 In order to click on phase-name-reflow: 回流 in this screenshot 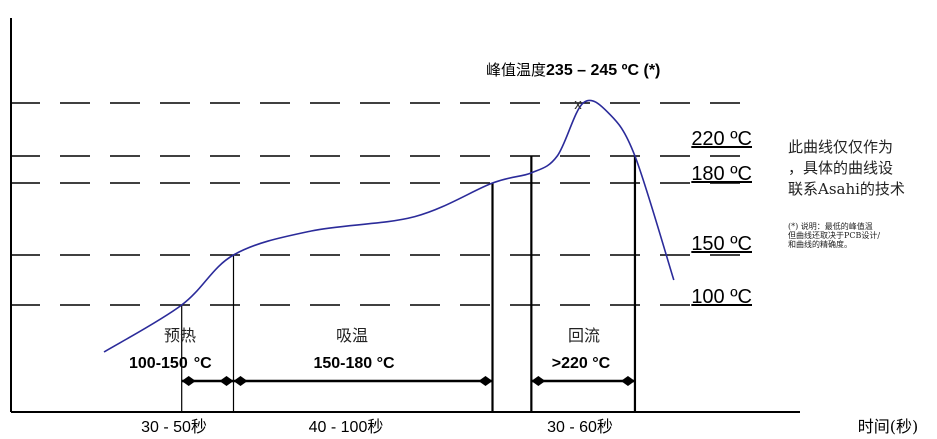, I will do `click(584, 335)`.